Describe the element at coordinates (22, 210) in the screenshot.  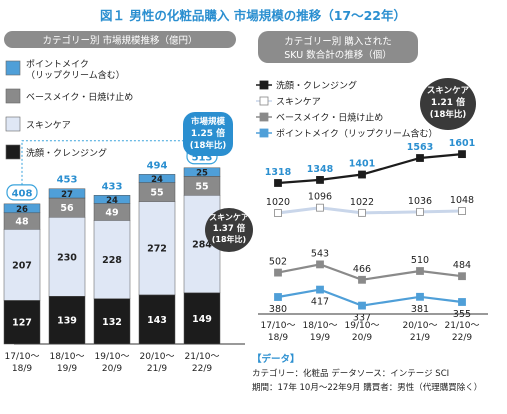
I see `bar-value-3-0: 26` at that location.